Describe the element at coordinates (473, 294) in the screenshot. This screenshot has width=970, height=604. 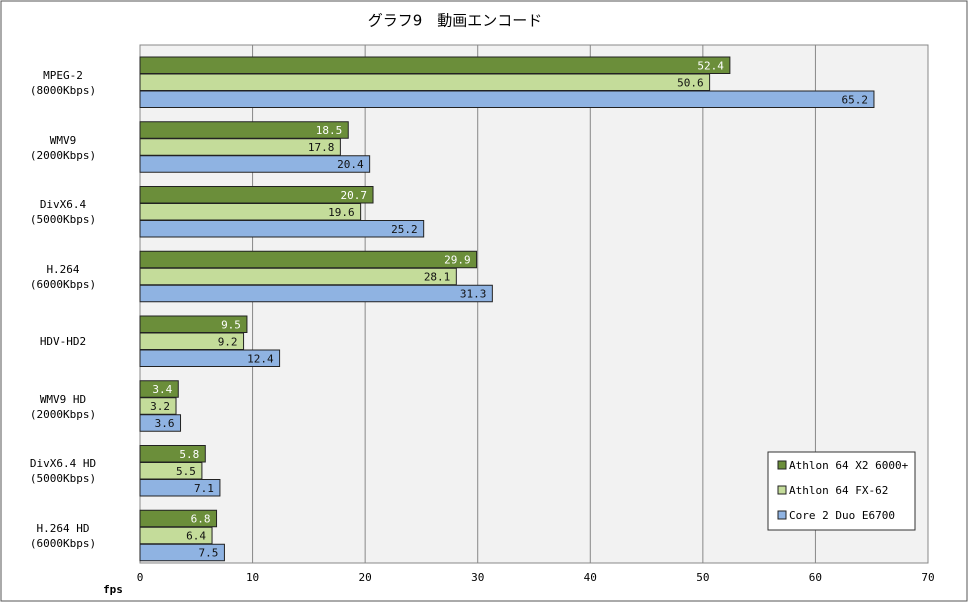
I see `value-label: 31.3` at that location.